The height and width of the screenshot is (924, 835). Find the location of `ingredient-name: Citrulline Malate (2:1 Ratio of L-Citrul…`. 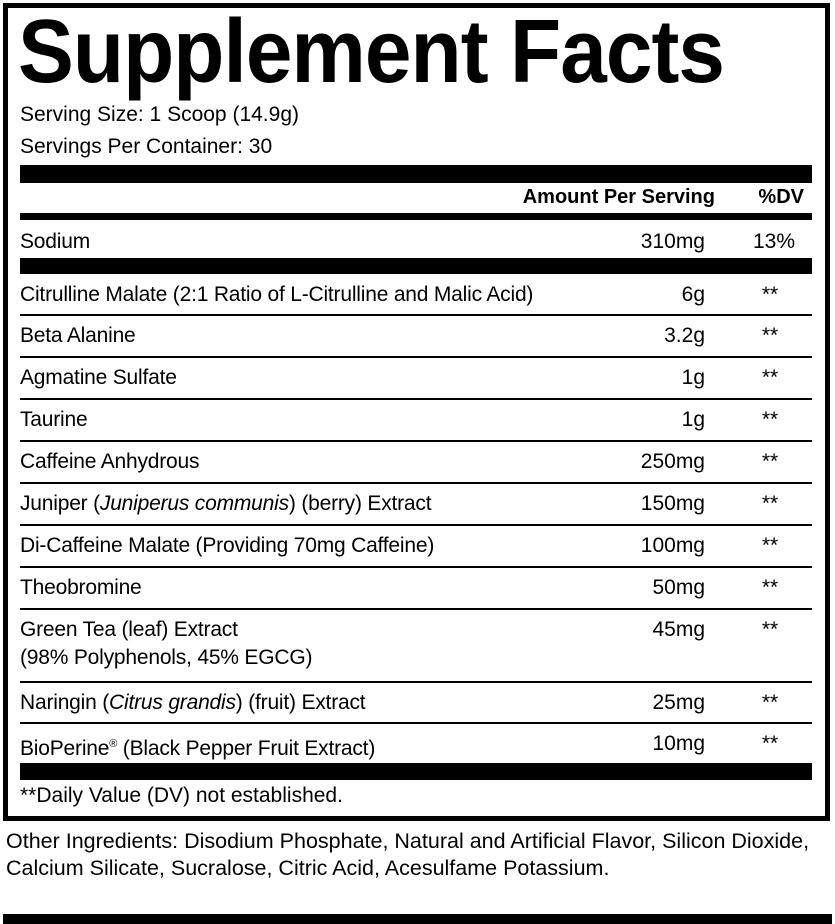

ingredient-name: Citrulline Malate (2:1 Ratio of L-Citrul… is located at coordinates (277, 294).